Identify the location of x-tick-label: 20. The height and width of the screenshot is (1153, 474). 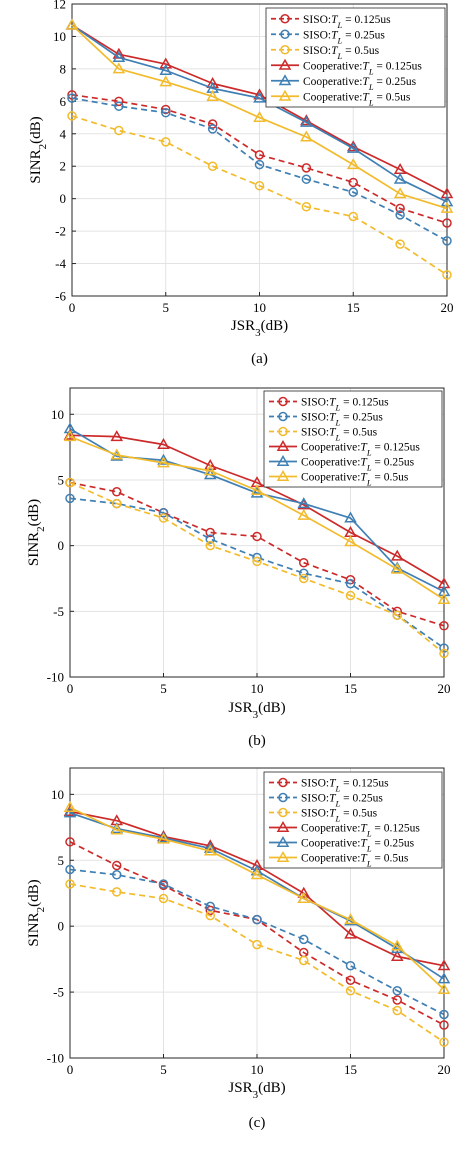
(444, 1069).